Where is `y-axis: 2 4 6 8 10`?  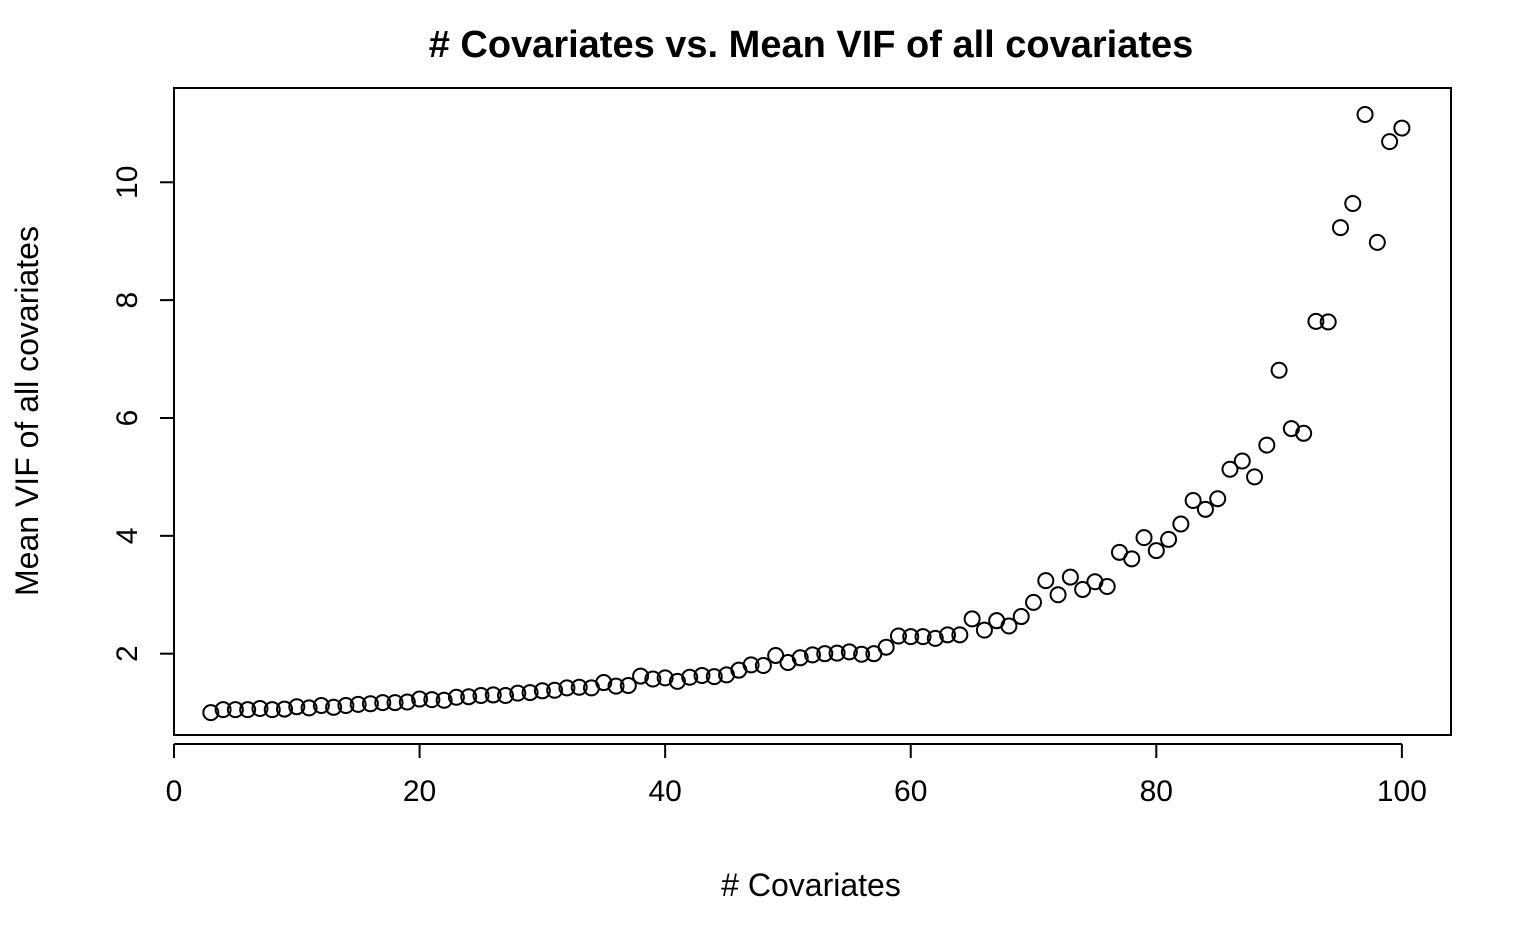
y-axis: 2 4 6 8 10 is located at coordinates (142, 414).